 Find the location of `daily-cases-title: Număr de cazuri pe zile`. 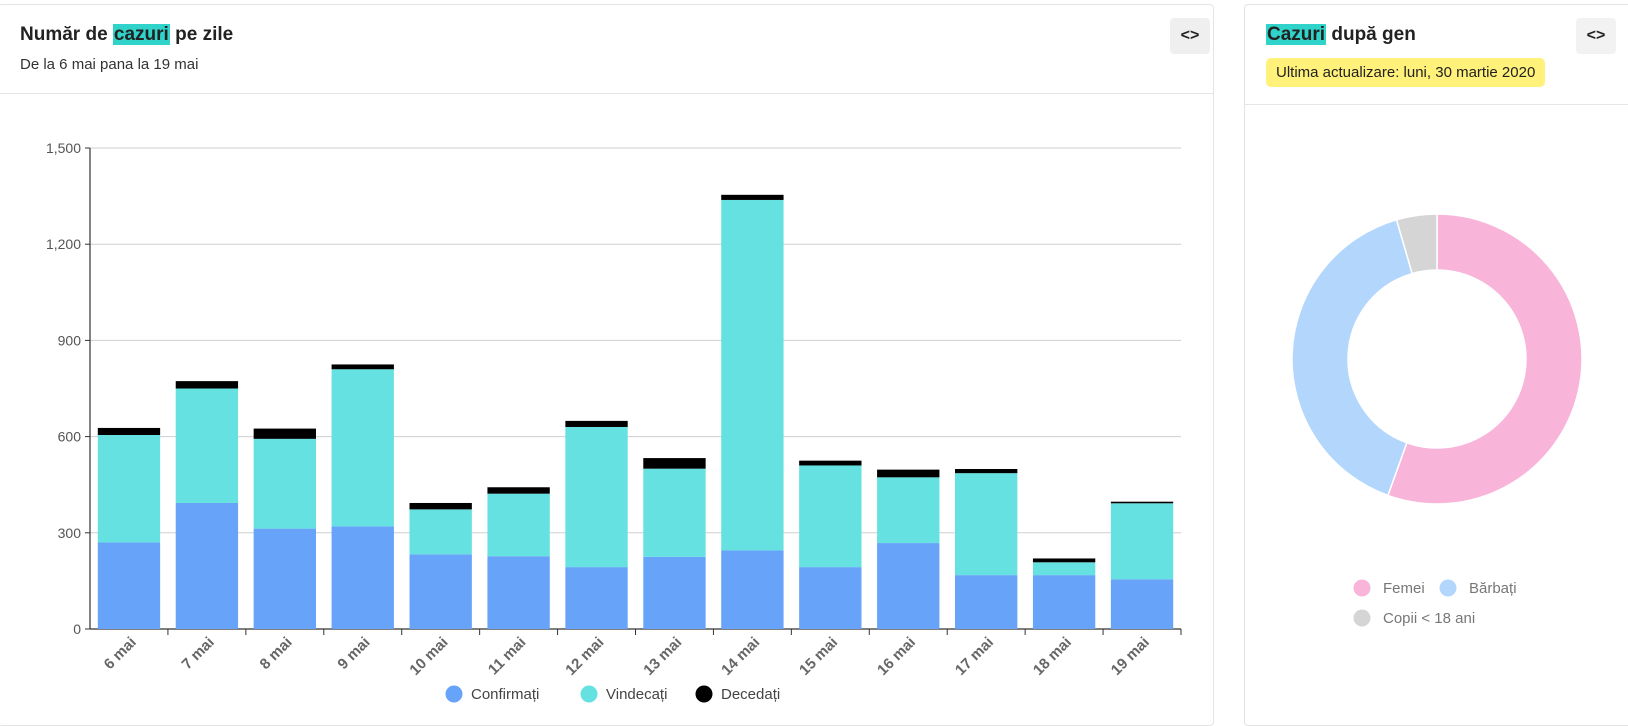

daily-cases-title: Număr de cazuri pe zile is located at coordinates (126, 35).